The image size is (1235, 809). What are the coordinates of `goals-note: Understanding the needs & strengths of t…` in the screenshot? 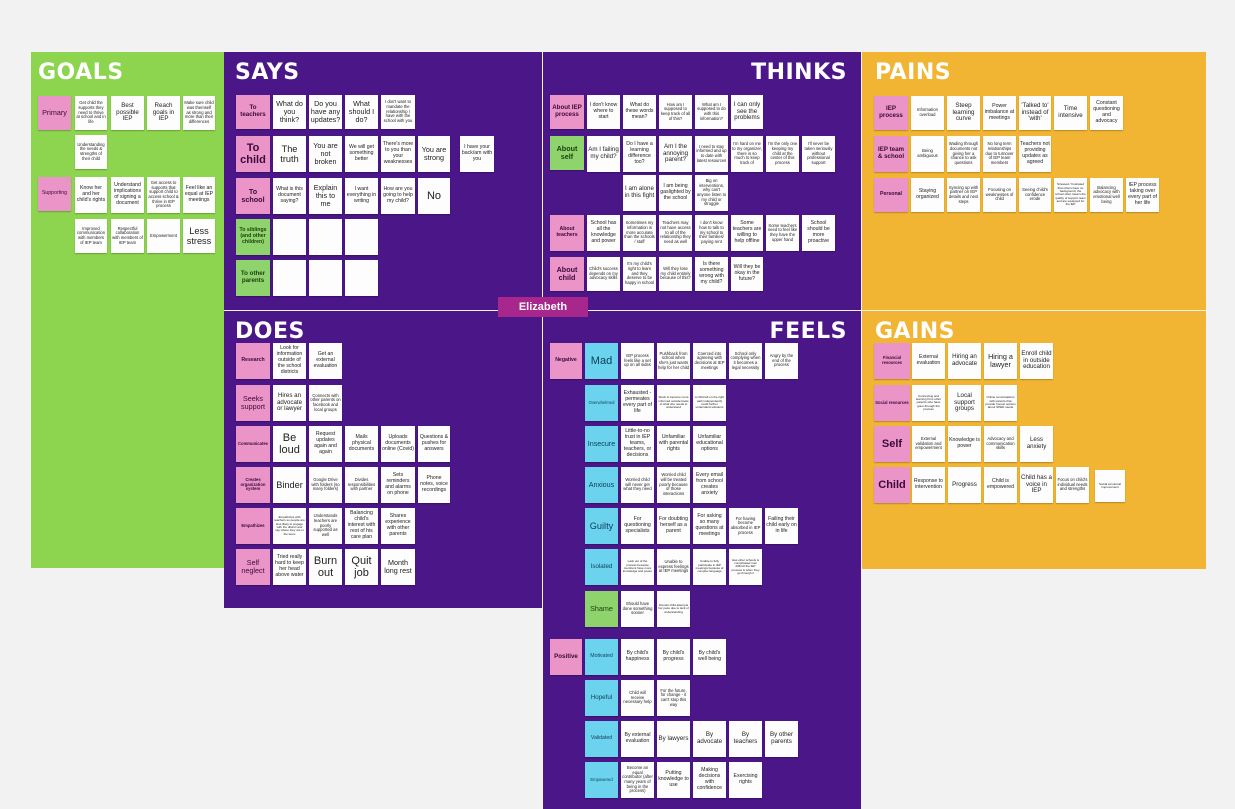 It's located at (91, 152).